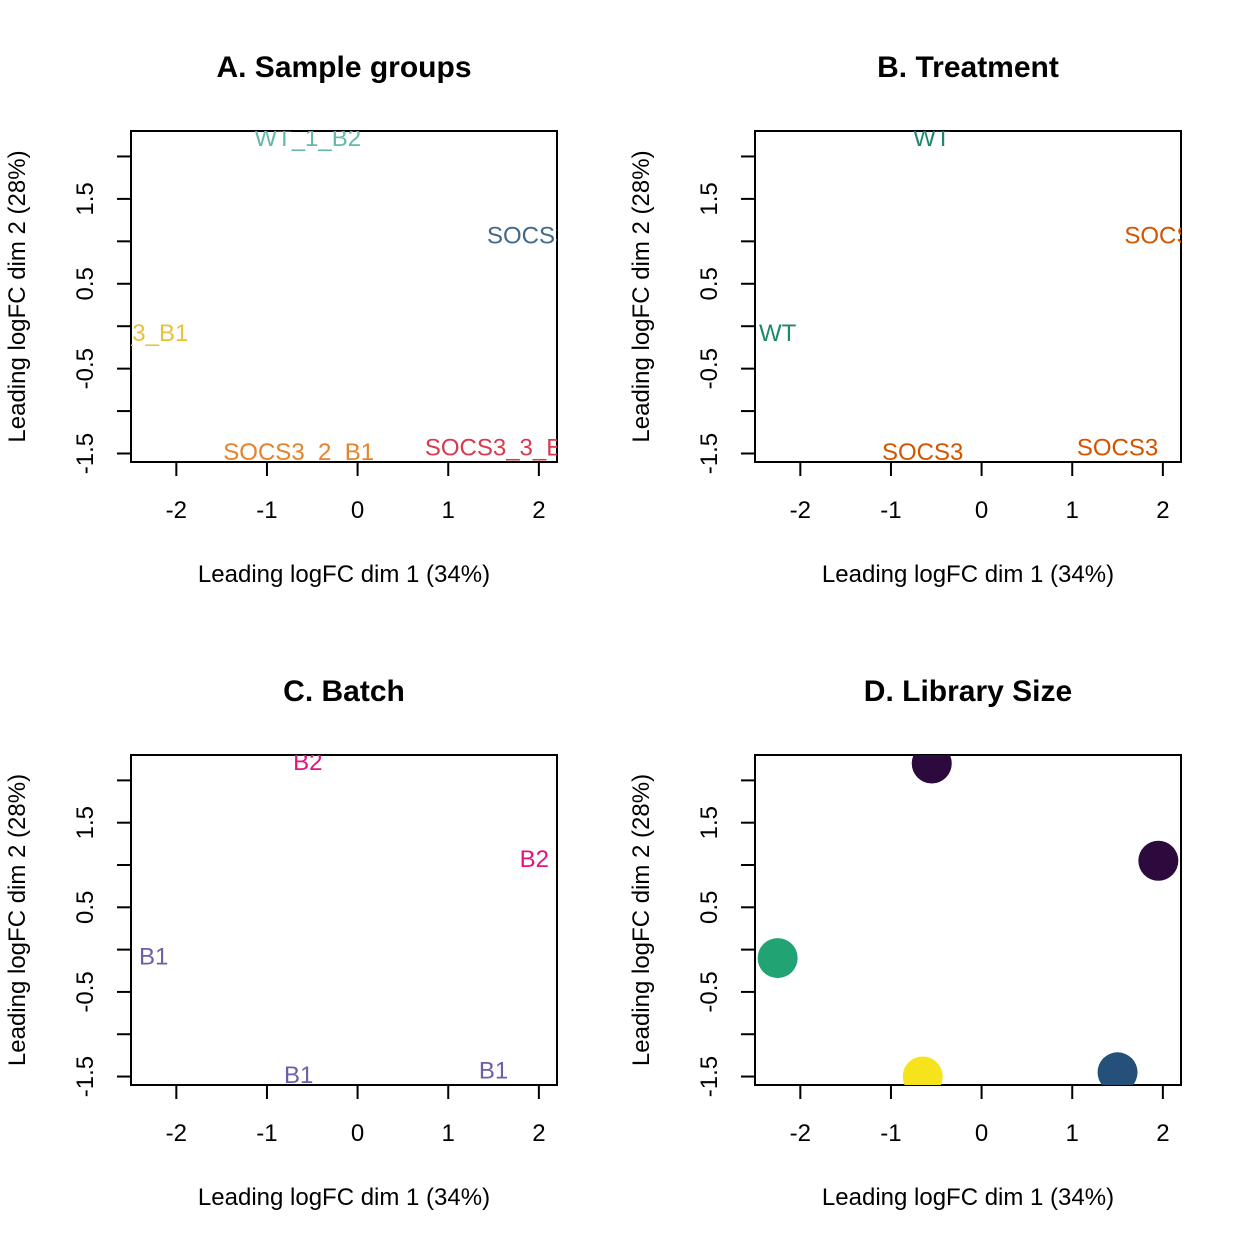  I want to click on data-points, so click(968, 920).